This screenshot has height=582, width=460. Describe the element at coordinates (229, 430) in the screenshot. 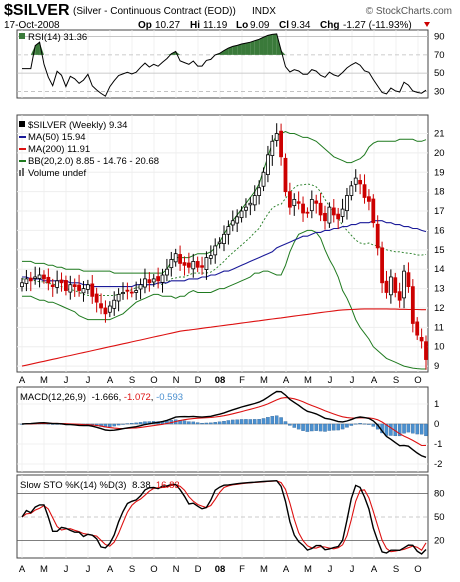

I see `macd-layer: -2 -1 0 1` at that location.